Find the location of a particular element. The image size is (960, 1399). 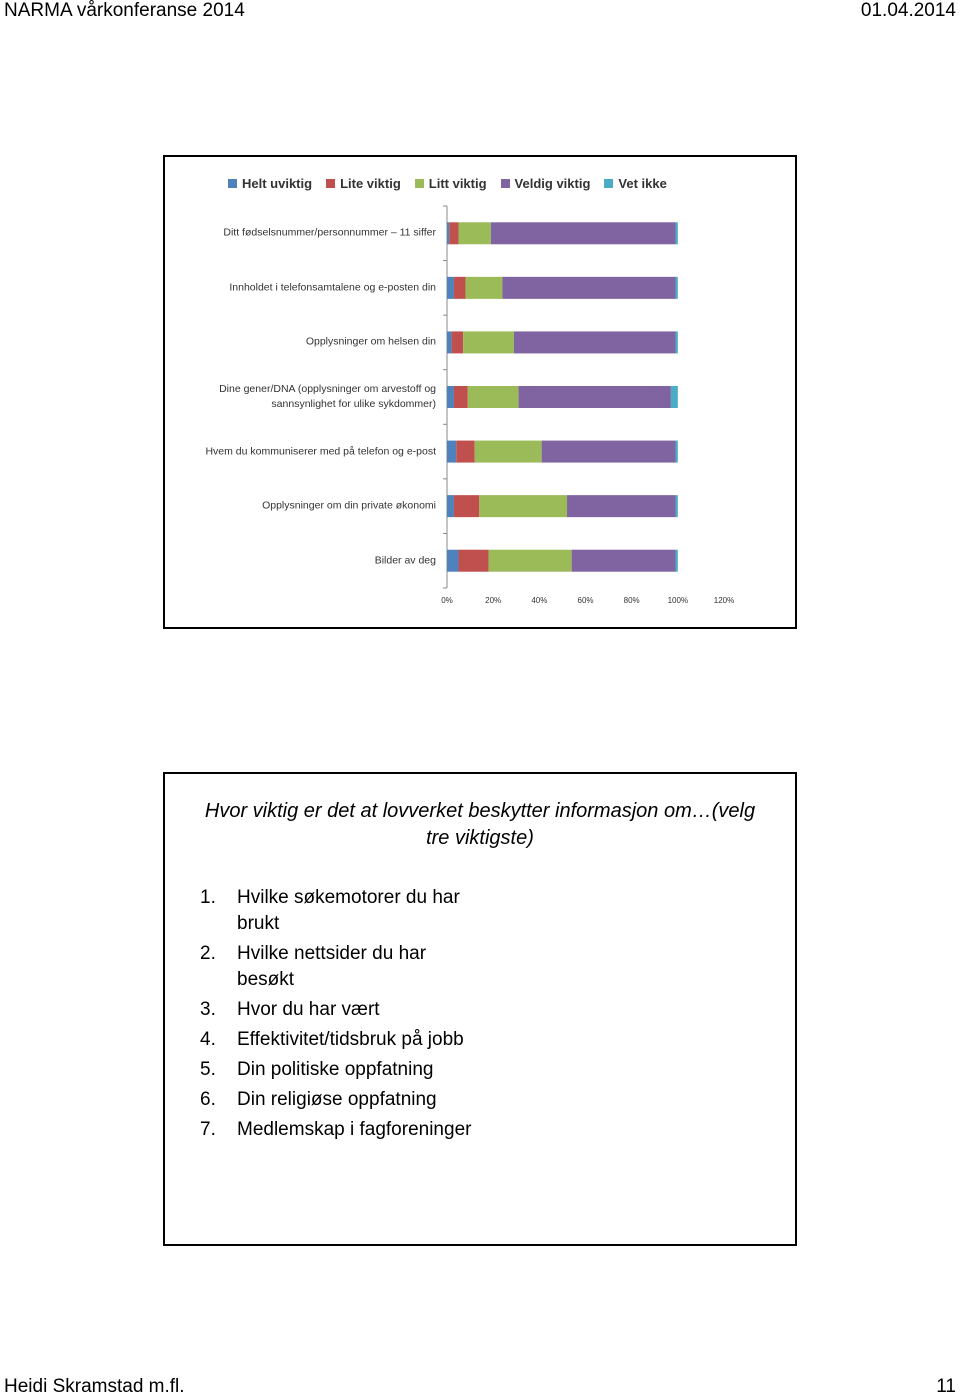

list-item: 5. Din politiske oppfatning is located at coordinates (338, 1070).